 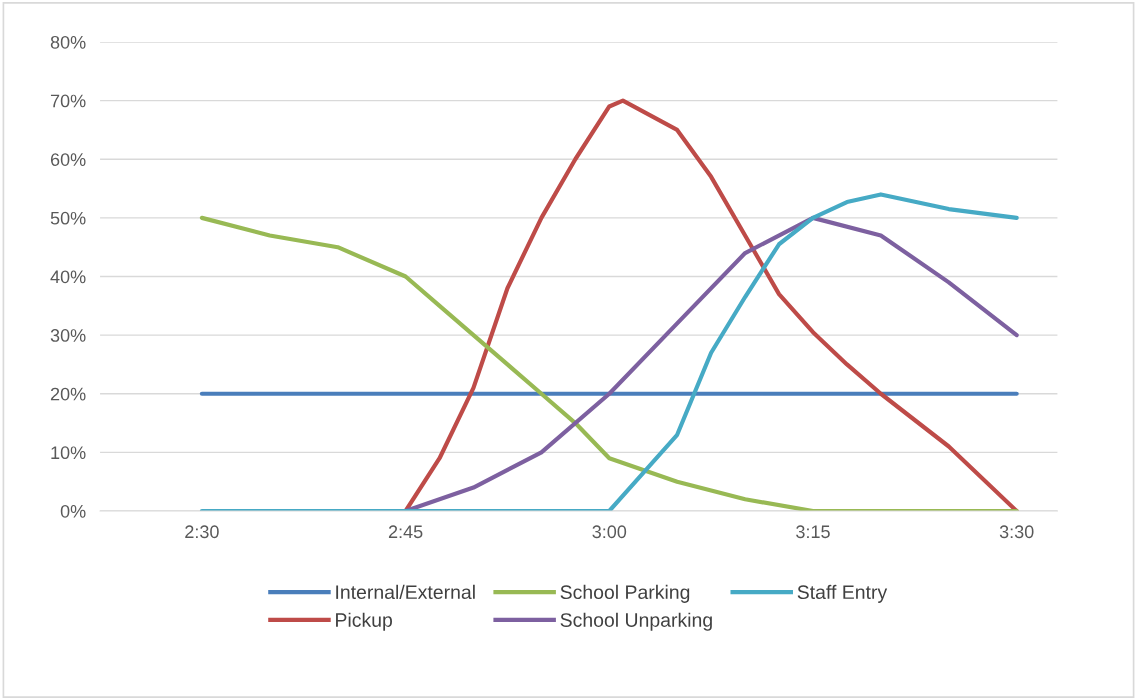 I want to click on legend-label: Staff Entry, so click(x=842, y=593).